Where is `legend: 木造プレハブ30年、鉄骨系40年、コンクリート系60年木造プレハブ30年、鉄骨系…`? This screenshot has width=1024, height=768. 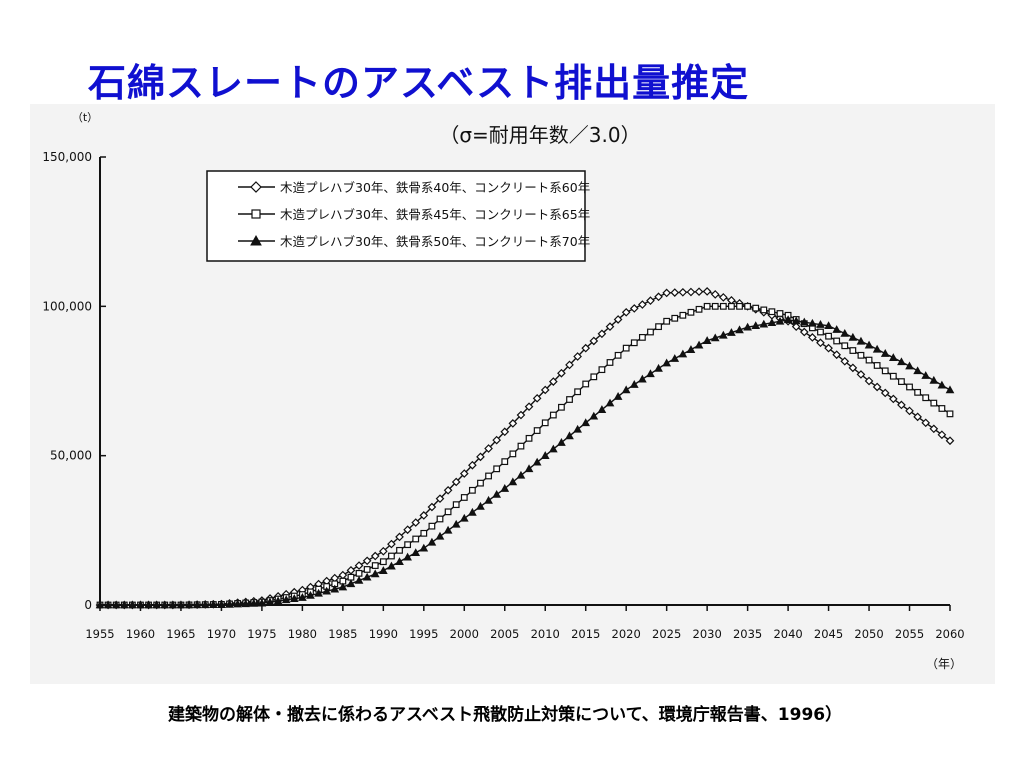
legend: 木造プレハブ30年、鉄骨系40年、コンクリート系60年木造プレハブ30年、鉄骨系… is located at coordinates (398, 216).